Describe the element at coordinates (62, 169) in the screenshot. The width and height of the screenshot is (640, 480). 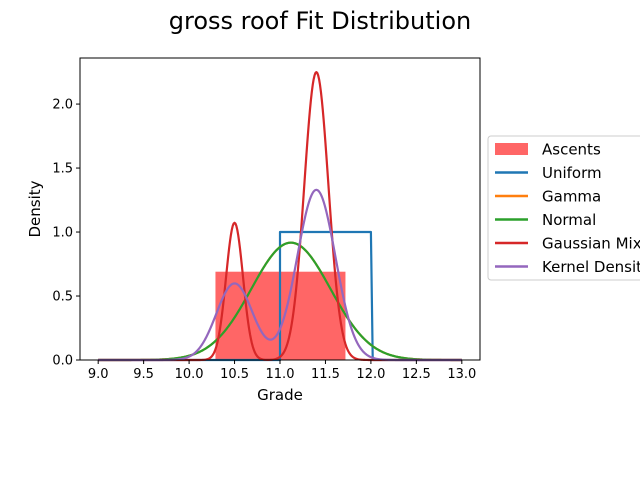
I see `y-tick-label: 1.5` at that location.